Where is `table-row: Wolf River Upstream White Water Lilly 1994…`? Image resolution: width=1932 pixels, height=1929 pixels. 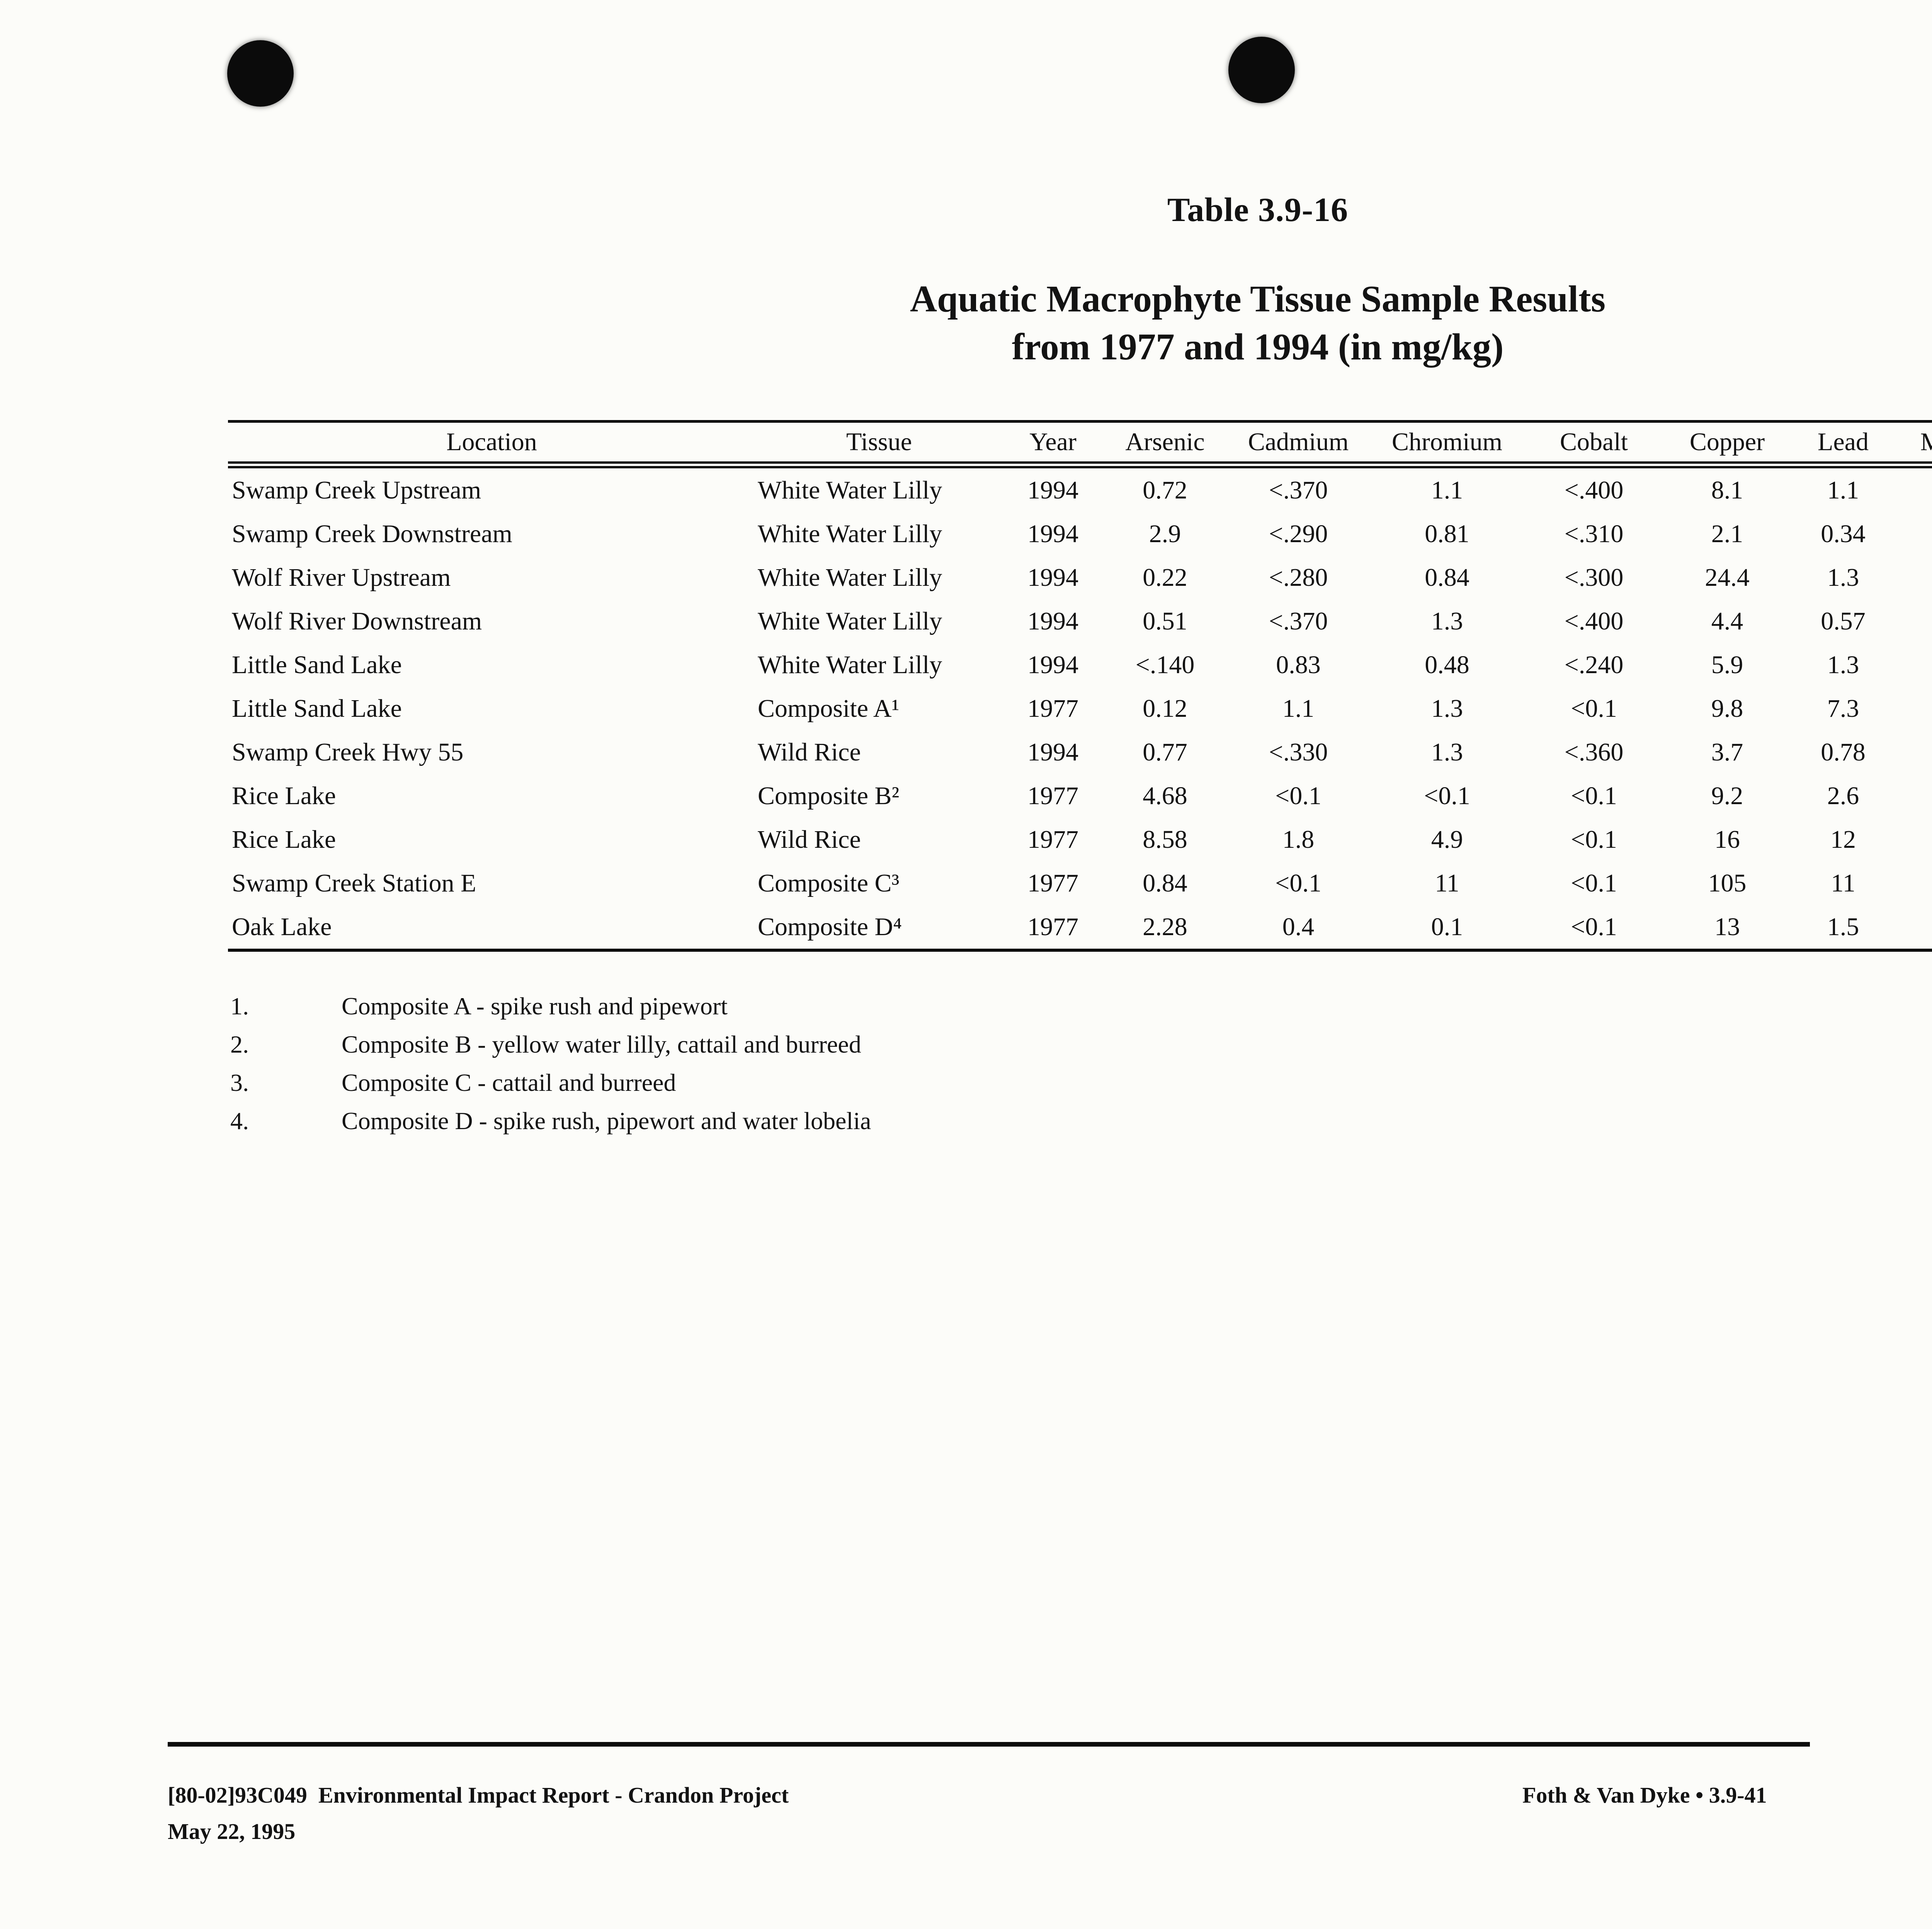
table-row: Wolf River Upstream White Water Lilly 1994… is located at coordinates (1080, 577).